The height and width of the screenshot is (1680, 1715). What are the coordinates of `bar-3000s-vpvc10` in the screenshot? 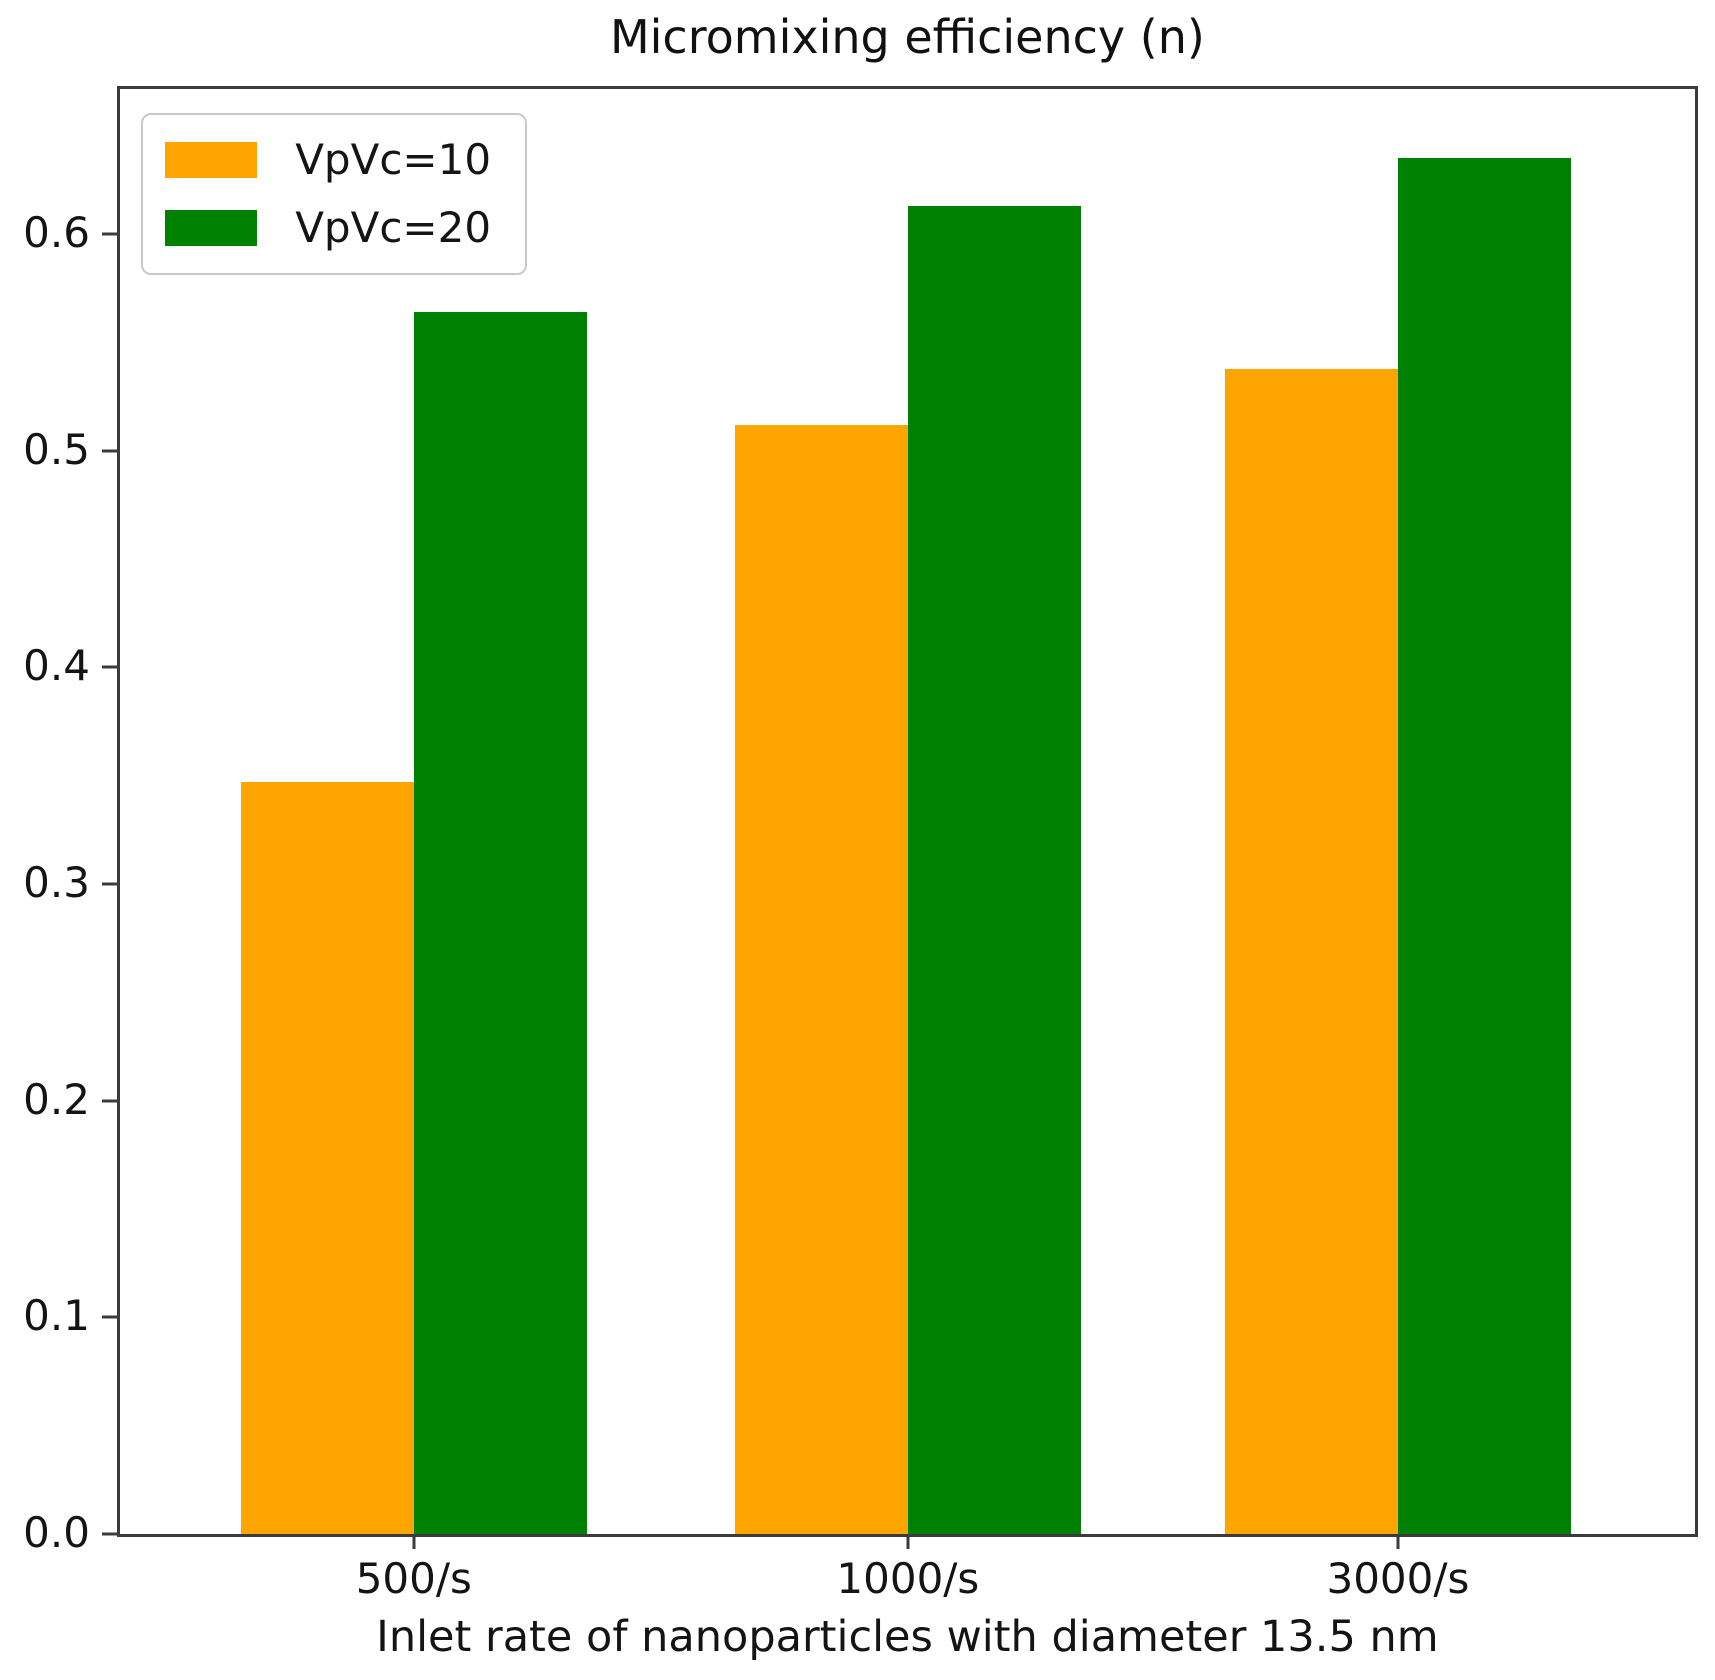 It's located at (1311, 951).